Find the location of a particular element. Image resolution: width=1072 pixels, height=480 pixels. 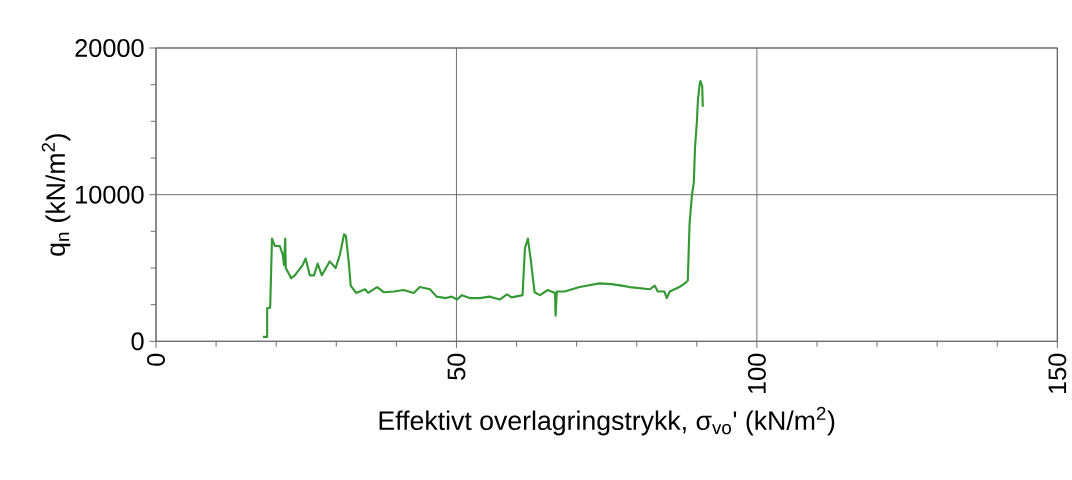

x-tick-label: 150 is located at coordinates (1057, 373).